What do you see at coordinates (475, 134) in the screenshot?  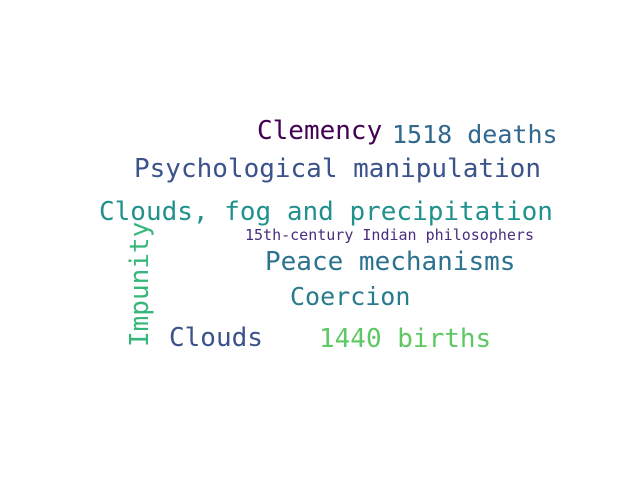 I see `word-1518-deaths: 1518 deaths` at bounding box center [475, 134].